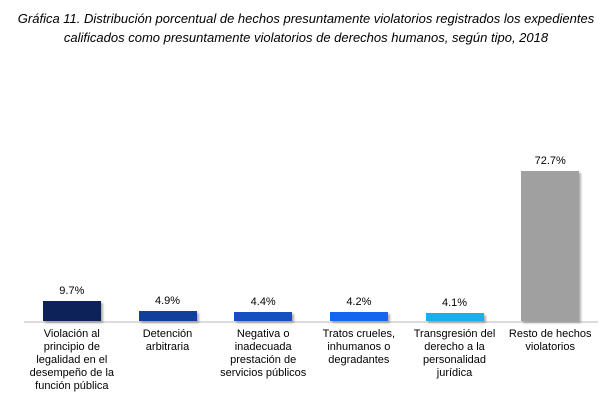  What do you see at coordinates (167, 300) in the screenshot?
I see `bar-value-label: 4.9%` at bounding box center [167, 300].